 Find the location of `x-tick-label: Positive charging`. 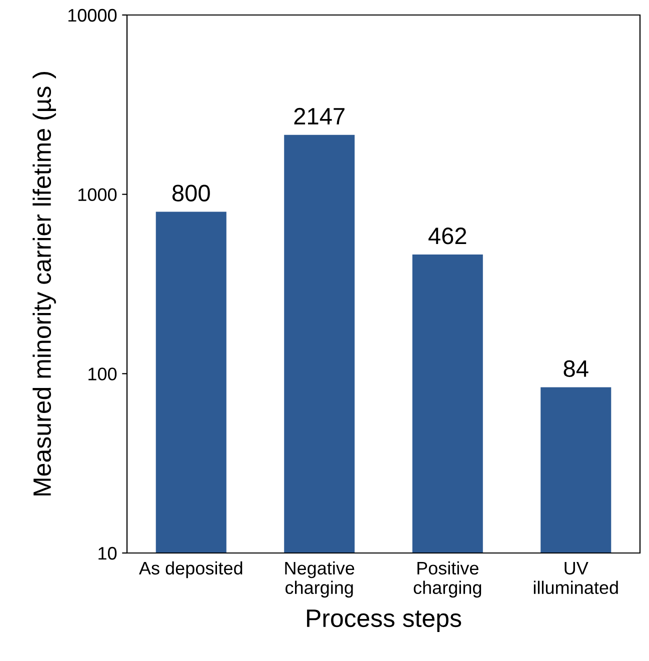

x-tick-label: Positive charging is located at coordinates (448, 579).